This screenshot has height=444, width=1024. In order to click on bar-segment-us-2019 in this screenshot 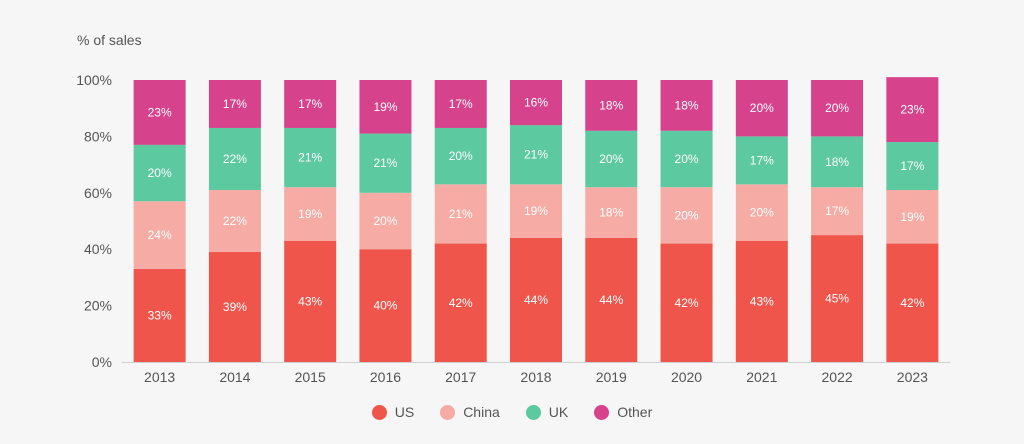, I will do `click(611, 299)`.